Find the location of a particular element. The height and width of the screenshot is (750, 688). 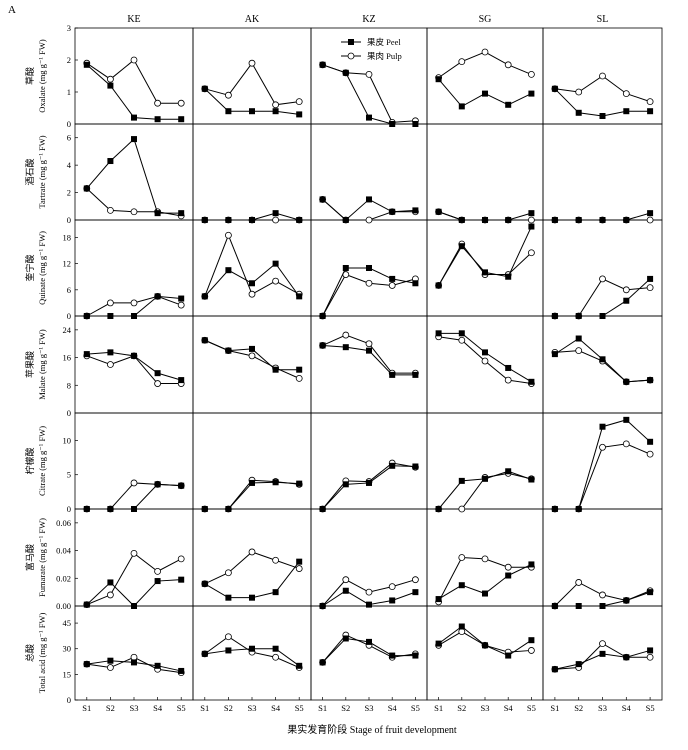

y-tick-label: 5 is located at coordinates (69, 475).